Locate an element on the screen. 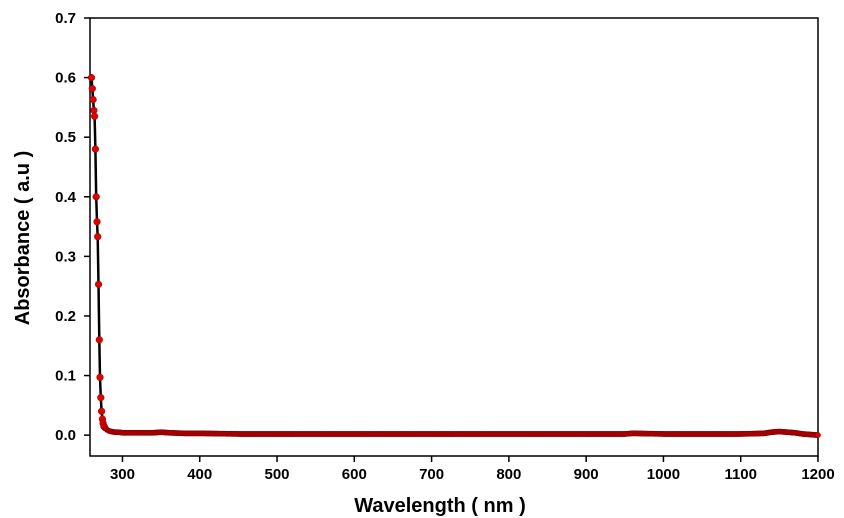  x-tick-label: 1000 is located at coordinates (663, 474).